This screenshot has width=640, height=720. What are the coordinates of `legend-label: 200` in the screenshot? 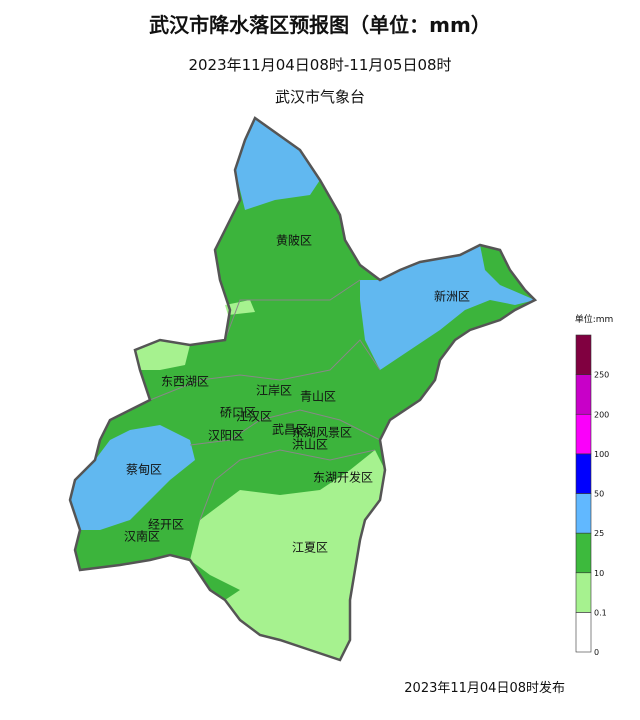 It's located at (601, 414).